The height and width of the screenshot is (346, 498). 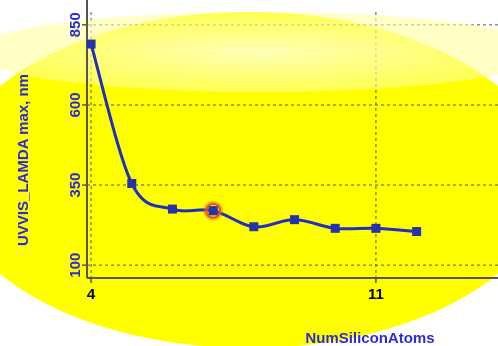 I want to click on y-axis-label: UVVIS_LAMDA max, nm, so click(x=23, y=160).